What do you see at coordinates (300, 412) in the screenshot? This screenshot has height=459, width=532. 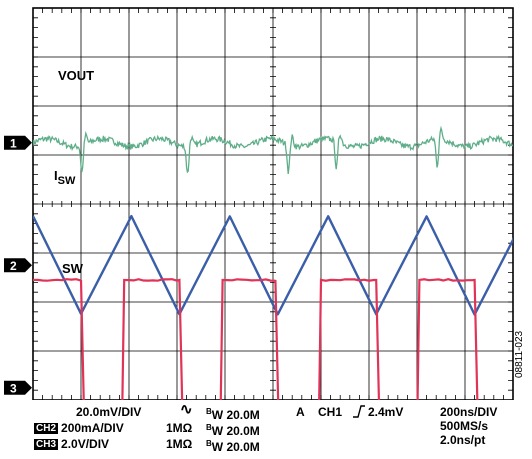 I see `trigger-mode: A` at bounding box center [300, 412].